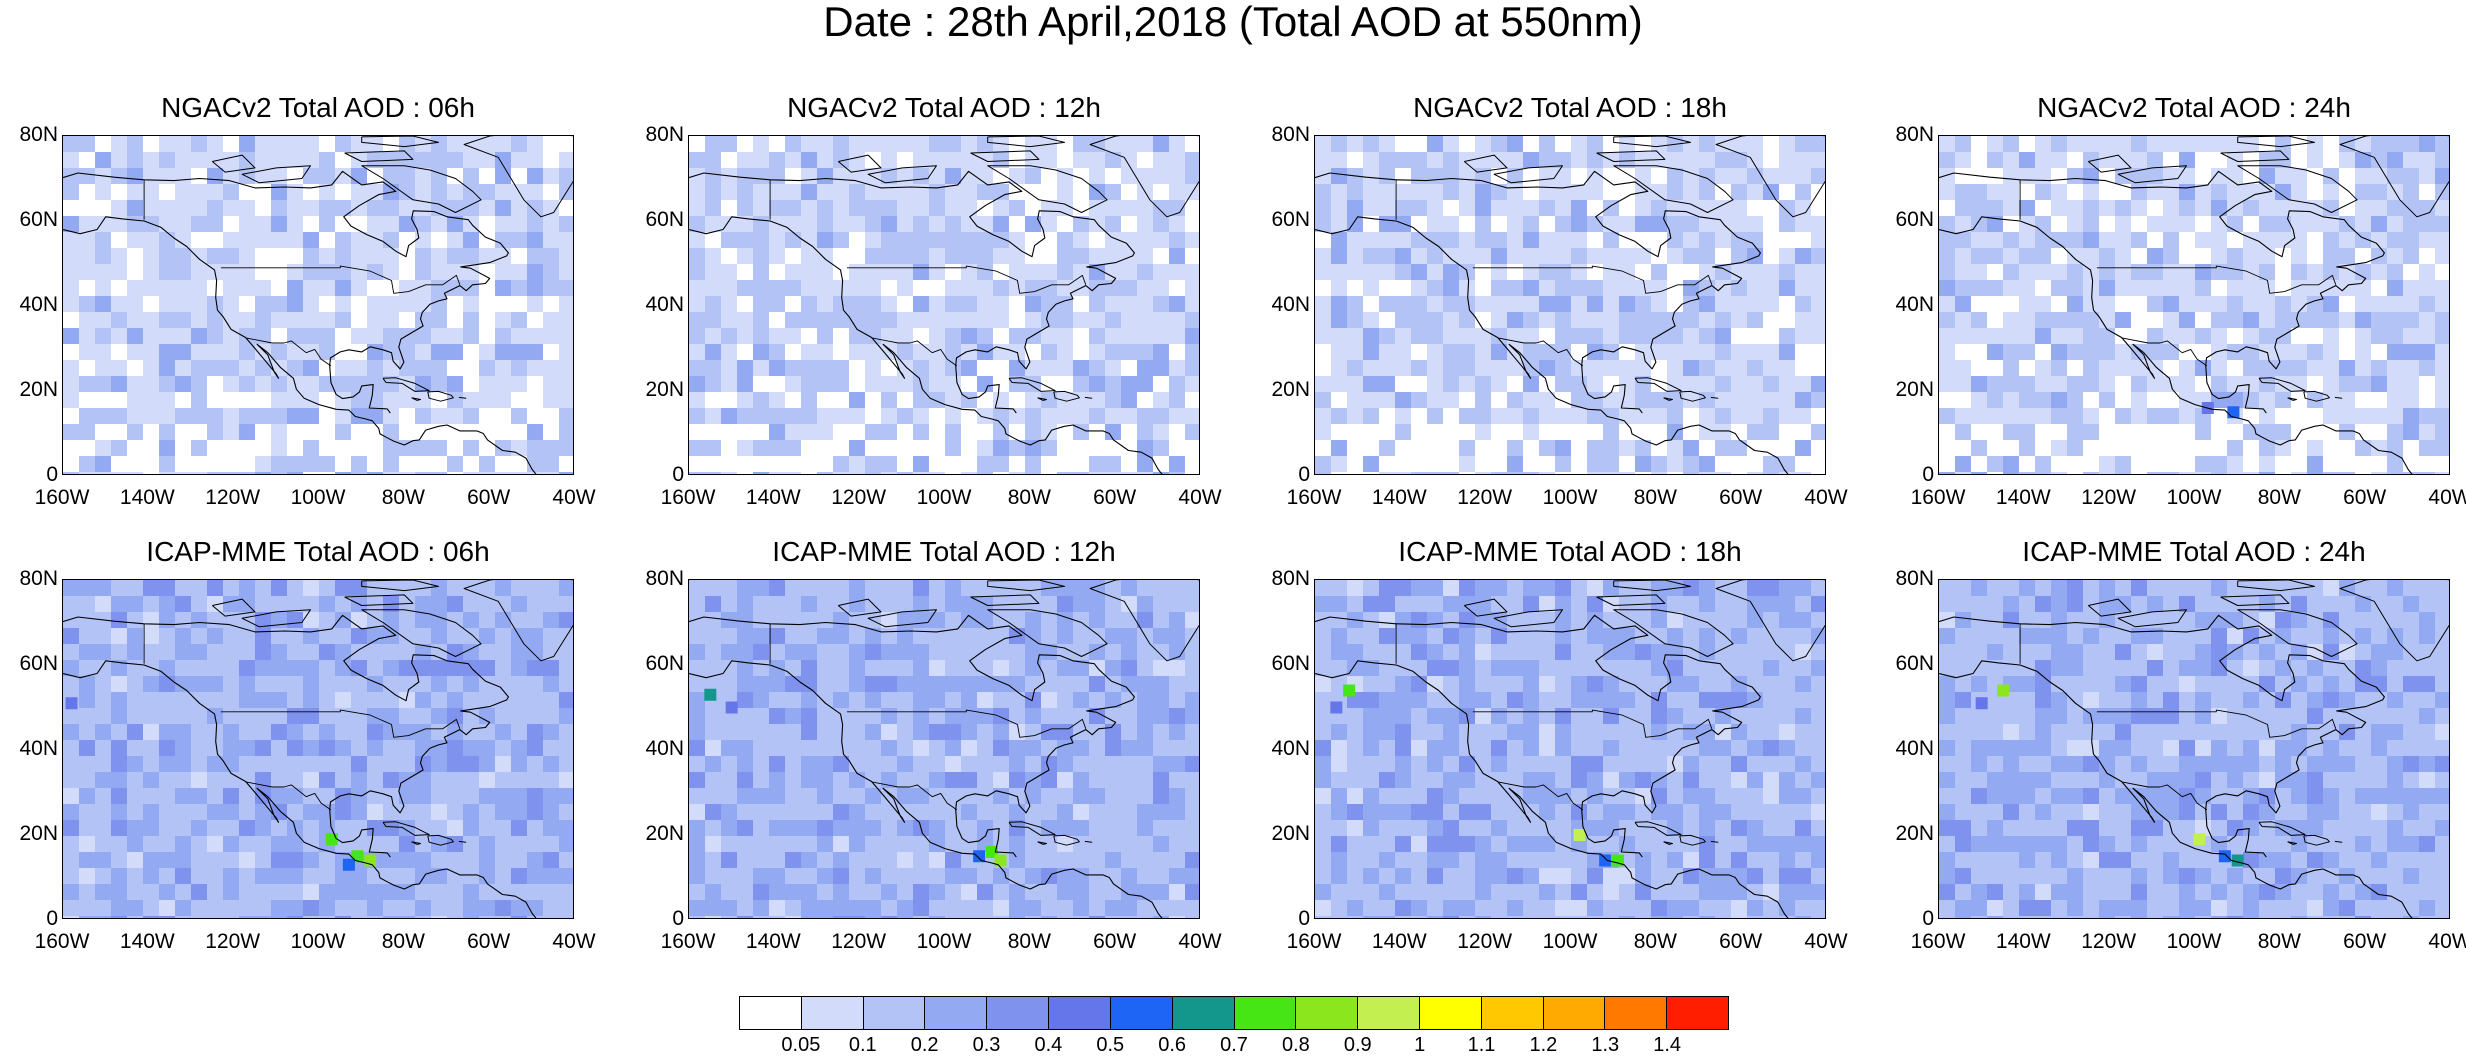  What do you see at coordinates (944, 107) in the screenshot?
I see `panel-title: NGACv2 Total AOD : 12h` at bounding box center [944, 107].